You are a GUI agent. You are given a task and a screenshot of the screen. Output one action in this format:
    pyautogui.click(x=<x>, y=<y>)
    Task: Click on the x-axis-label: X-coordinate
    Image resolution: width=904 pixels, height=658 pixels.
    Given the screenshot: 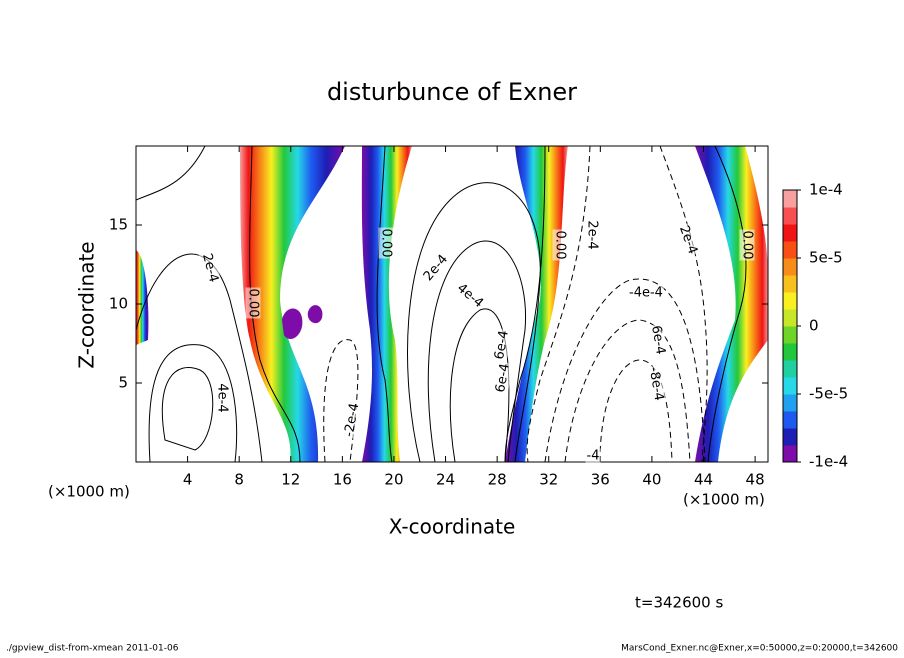 What is the action you would take?
    pyautogui.click(x=452, y=527)
    